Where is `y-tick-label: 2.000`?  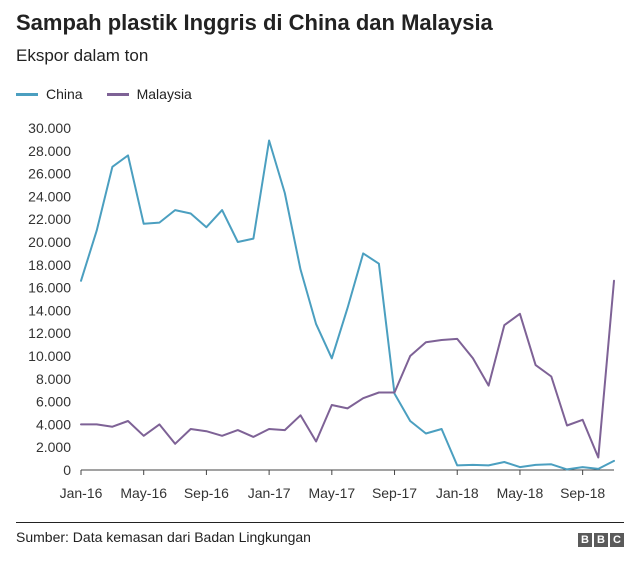
y-tick-label: 2.000 is located at coordinates (53, 447).